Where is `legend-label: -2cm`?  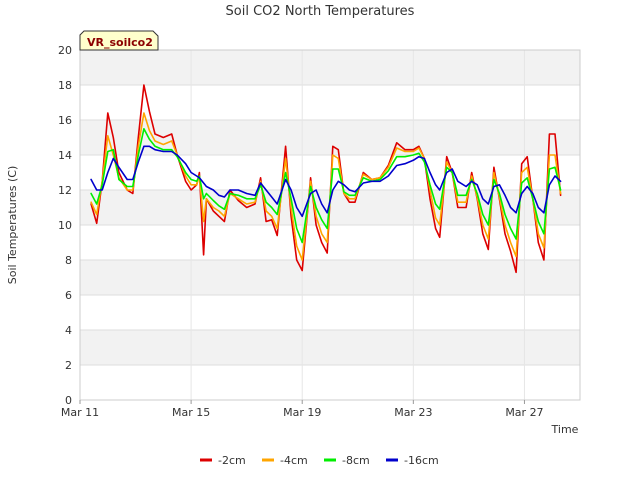 legend-label: -2cm is located at coordinates (232, 460).